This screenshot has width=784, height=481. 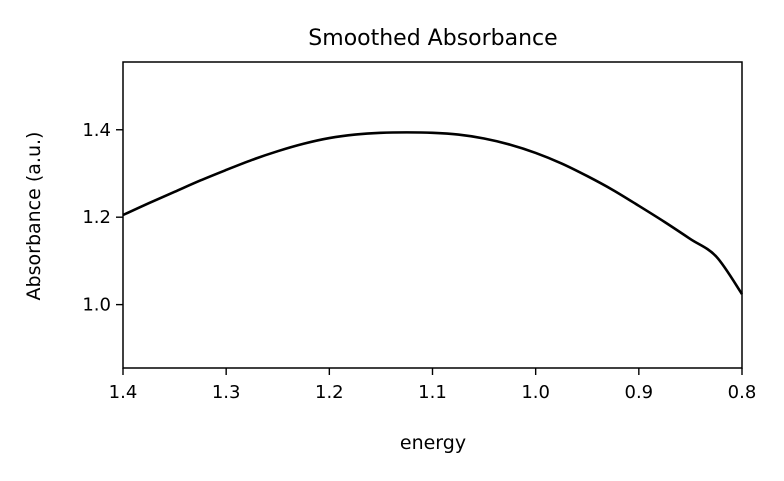 What do you see at coordinates (34, 216) in the screenshot?
I see `y-axis-label: Absorbance (a.u.)` at bounding box center [34, 216].